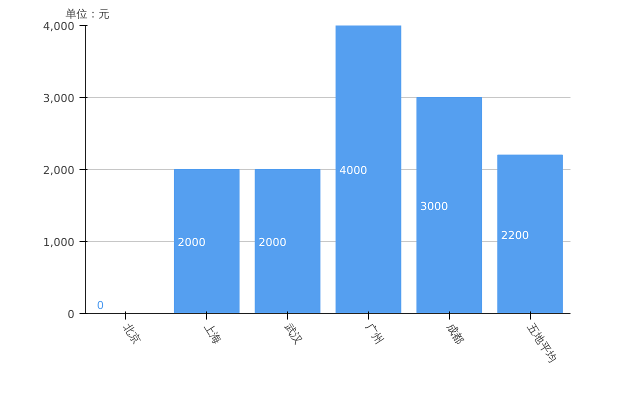 The image size is (620, 413). I want to click on x-tick-label: 武汉, so click(293, 333).